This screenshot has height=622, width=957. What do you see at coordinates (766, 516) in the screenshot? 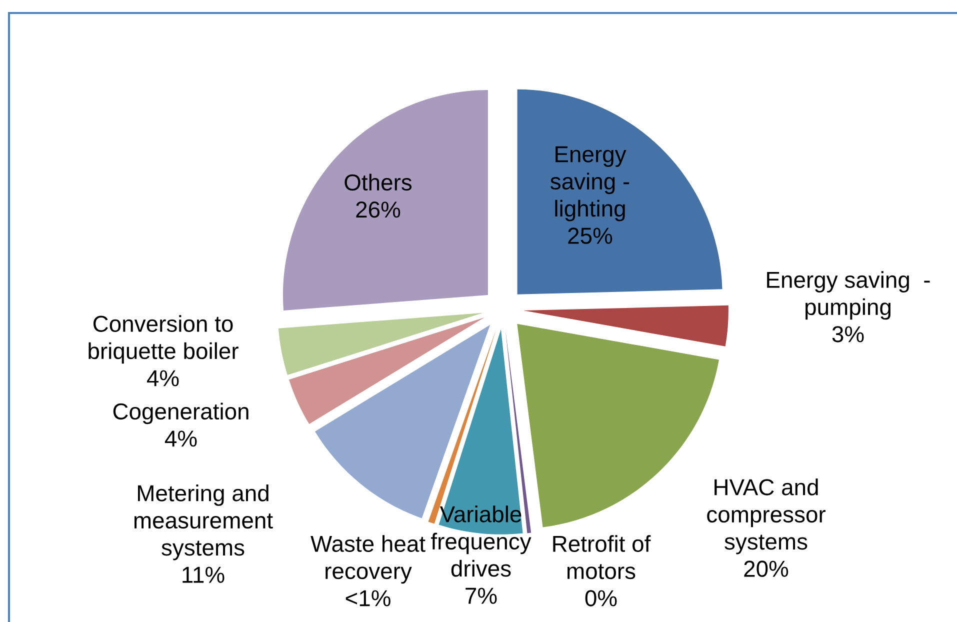
I see `slice-label: HVAC and compressor systems` at bounding box center [766, 516].